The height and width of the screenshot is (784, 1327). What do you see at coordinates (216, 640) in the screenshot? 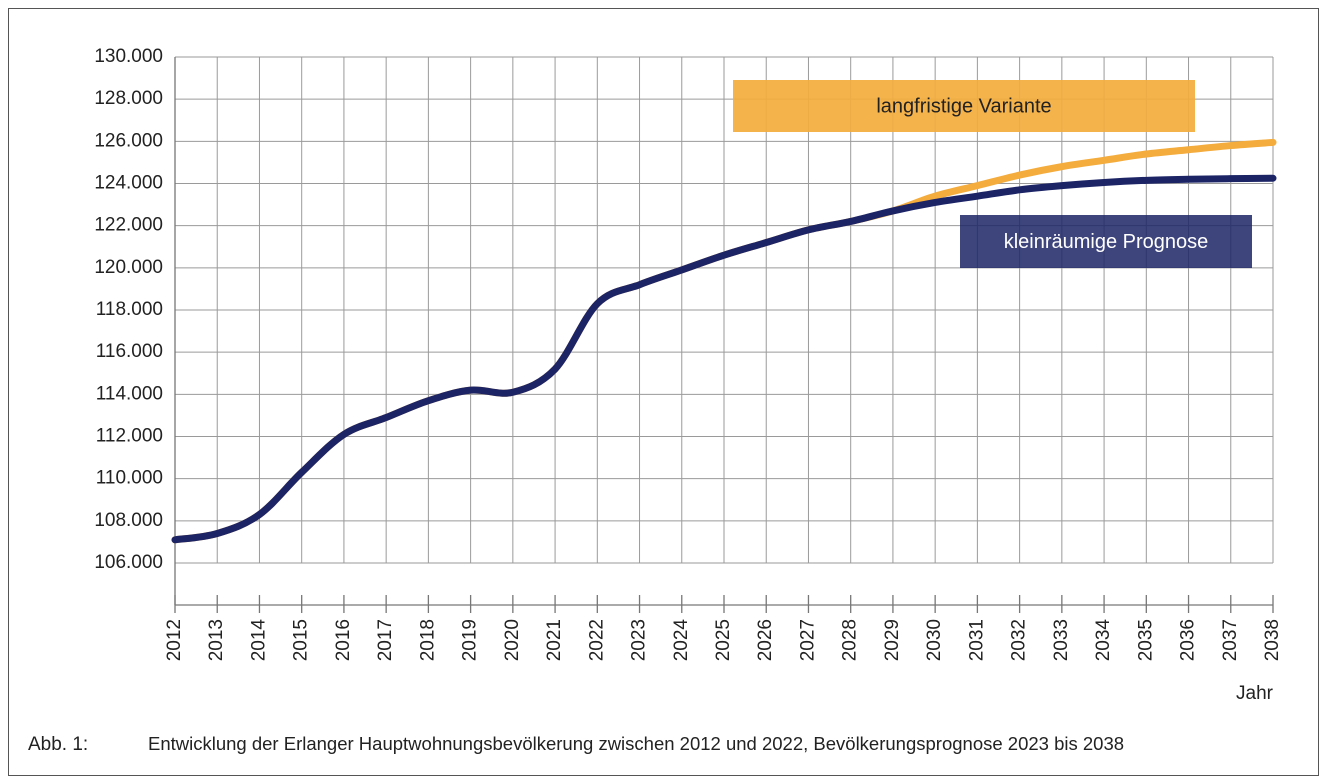
I see `x-tick-label: 2013` at bounding box center [216, 640].